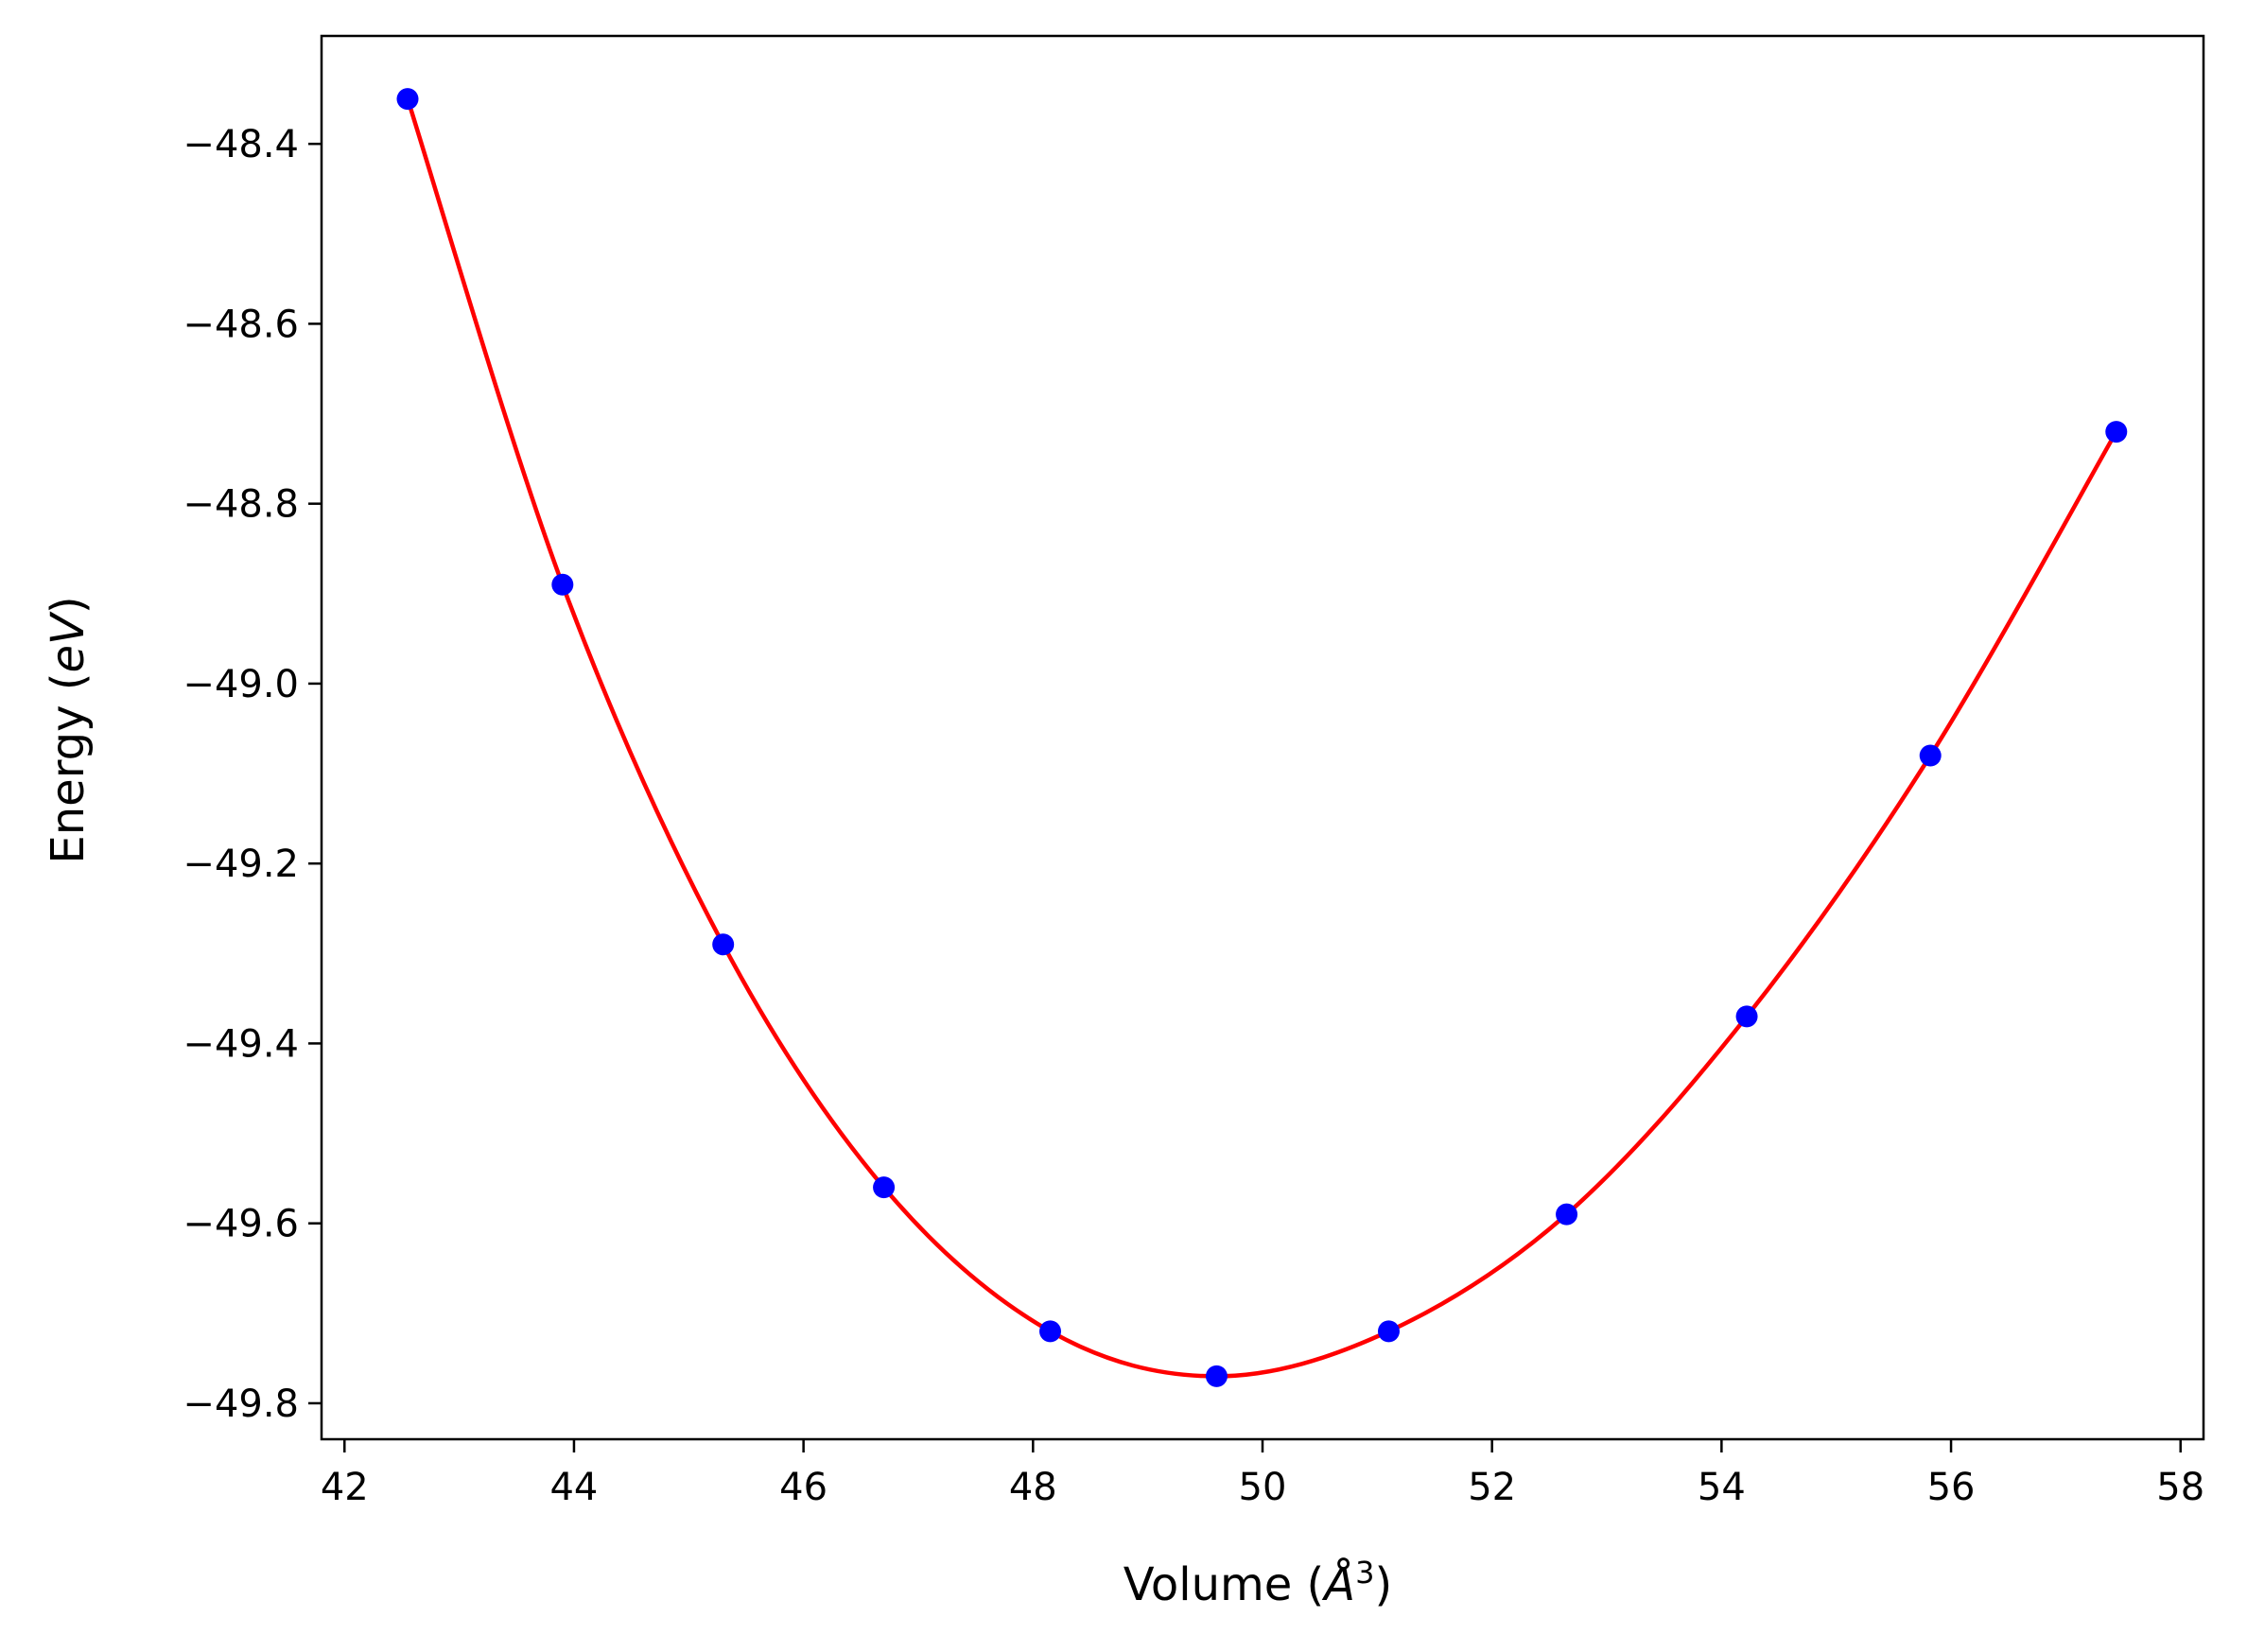  I want to click on y-tick-label: −48.8, so click(241, 505).